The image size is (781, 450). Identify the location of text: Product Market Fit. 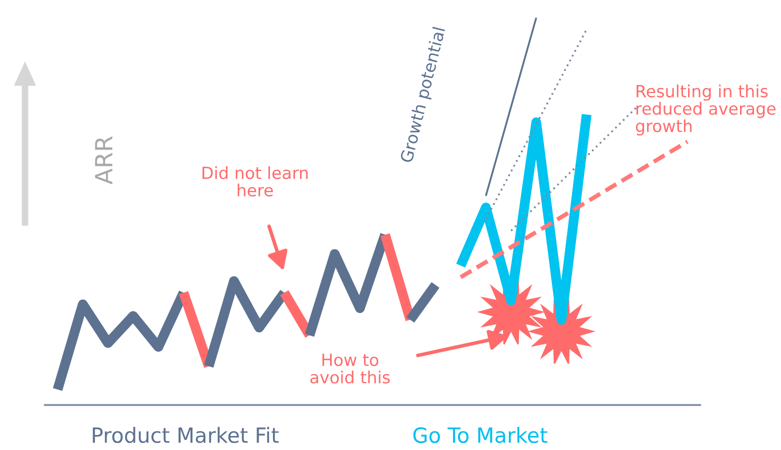
(185, 435).